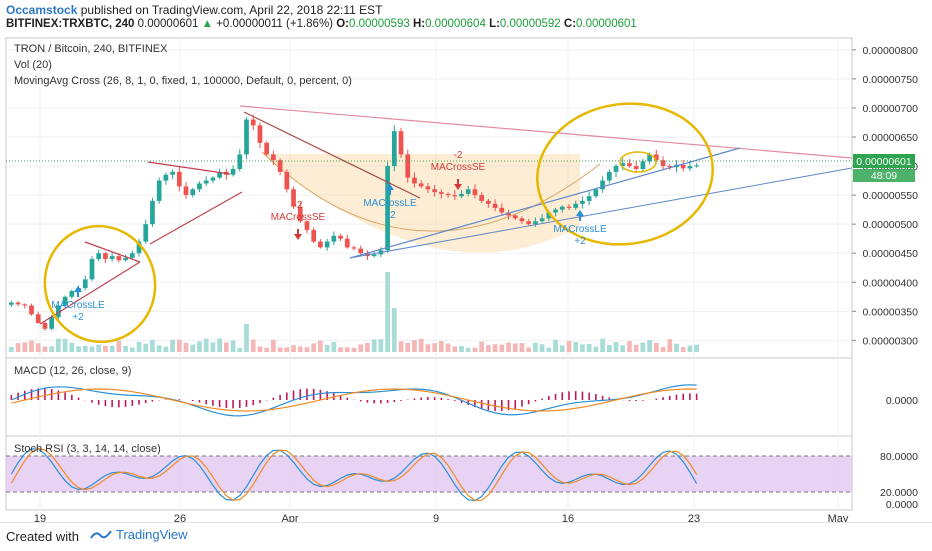 The width and height of the screenshot is (932, 551). What do you see at coordinates (139, 534) in the screenshot?
I see `tradingview-brand: TradingView` at bounding box center [139, 534].